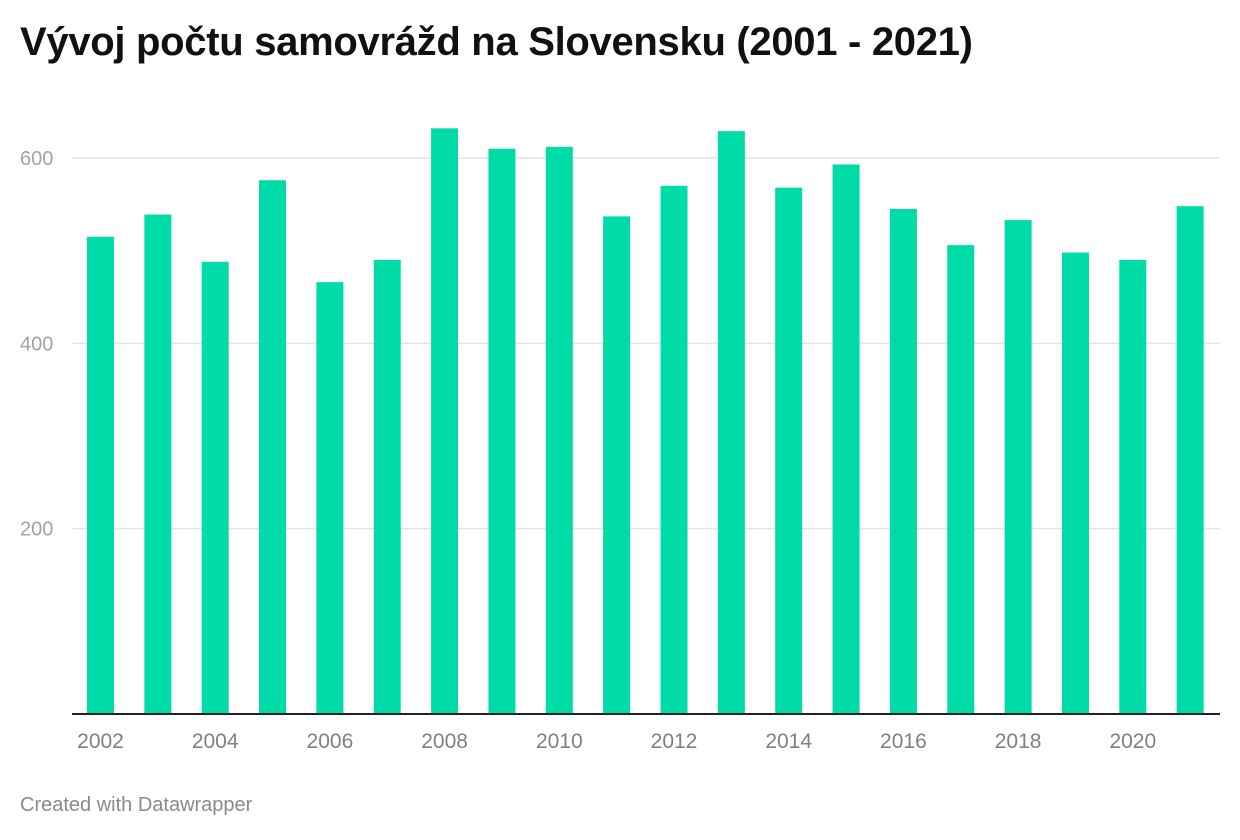 The height and width of the screenshot is (840, 1240). Describe the element at coordinates (559, 741) in the screenshot. I see `x-tick-label-2010: 2010` at that location.